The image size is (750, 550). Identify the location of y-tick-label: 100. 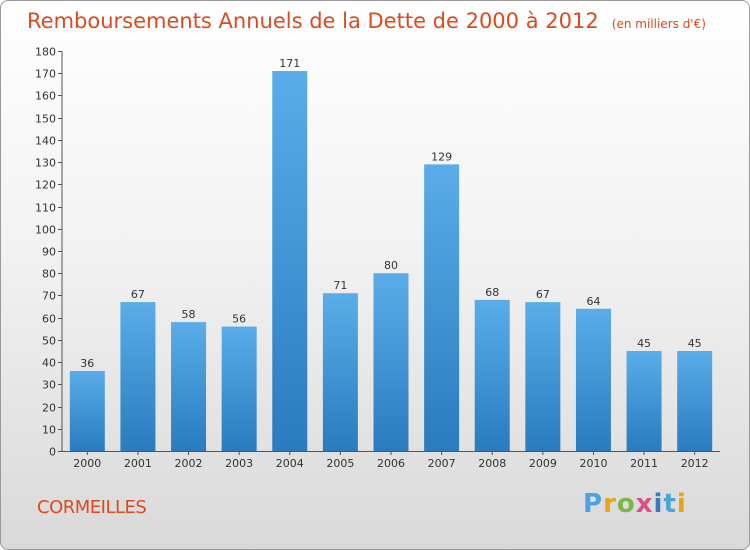
(45, 230).